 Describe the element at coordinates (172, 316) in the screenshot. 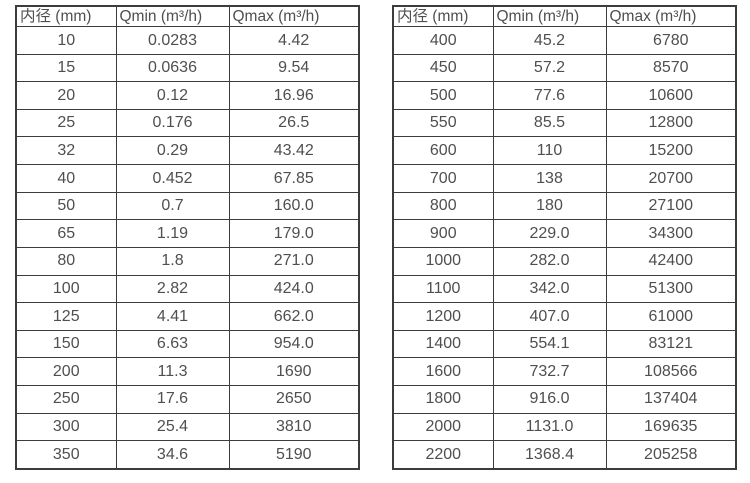

I see `table-cell: 4.41` at that location.